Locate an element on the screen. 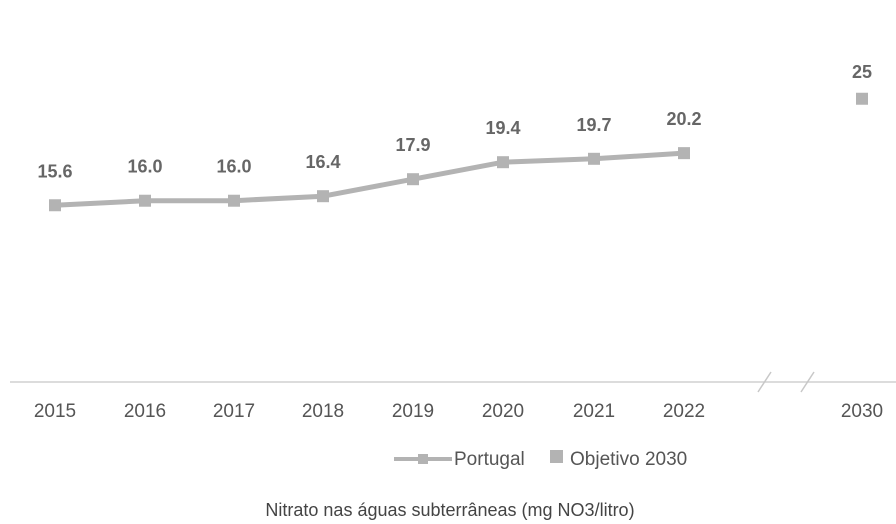 The height and width of the screenshot is (524, 896). series-line-portugal is located at coordinates (369, 179).